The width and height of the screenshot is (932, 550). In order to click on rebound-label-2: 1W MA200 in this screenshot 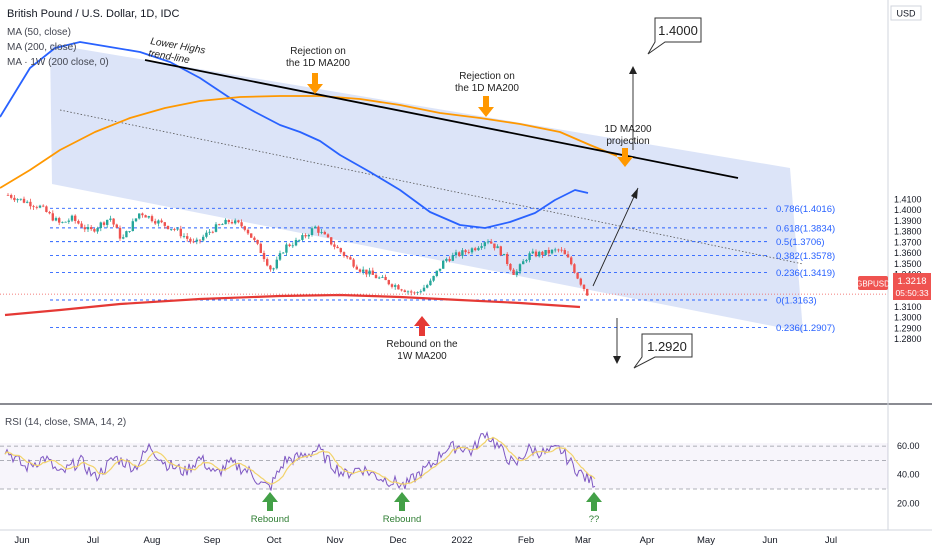, I will do `click(422, 356)`.